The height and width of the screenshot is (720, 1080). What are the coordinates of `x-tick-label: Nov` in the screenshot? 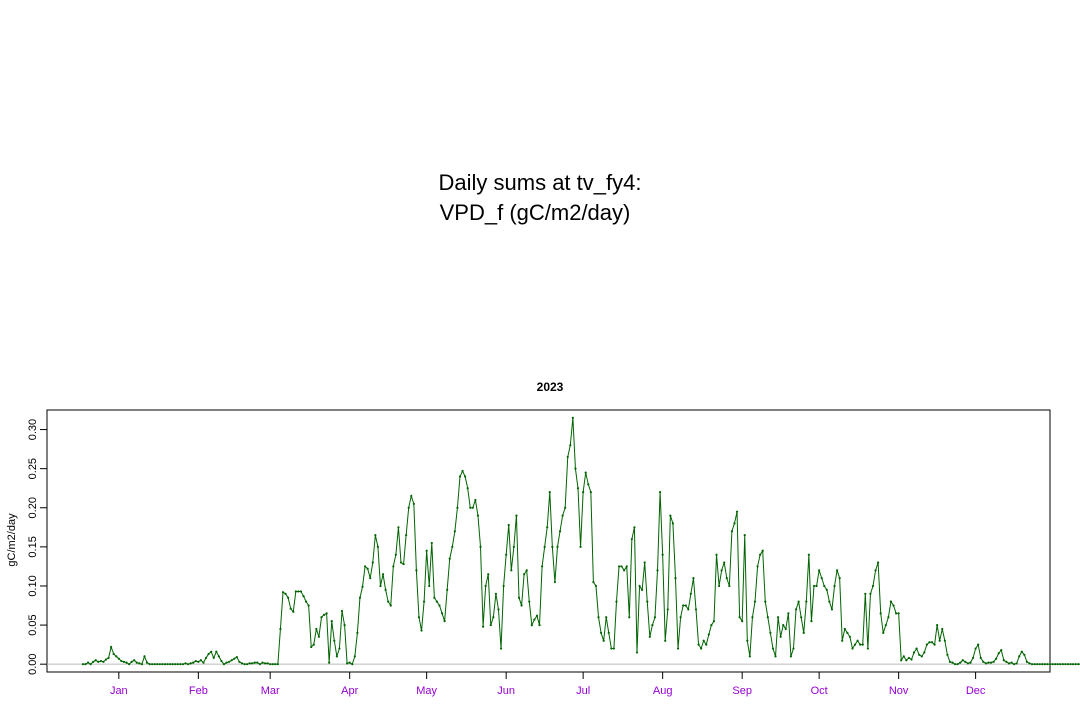 It's located at (899, 691).